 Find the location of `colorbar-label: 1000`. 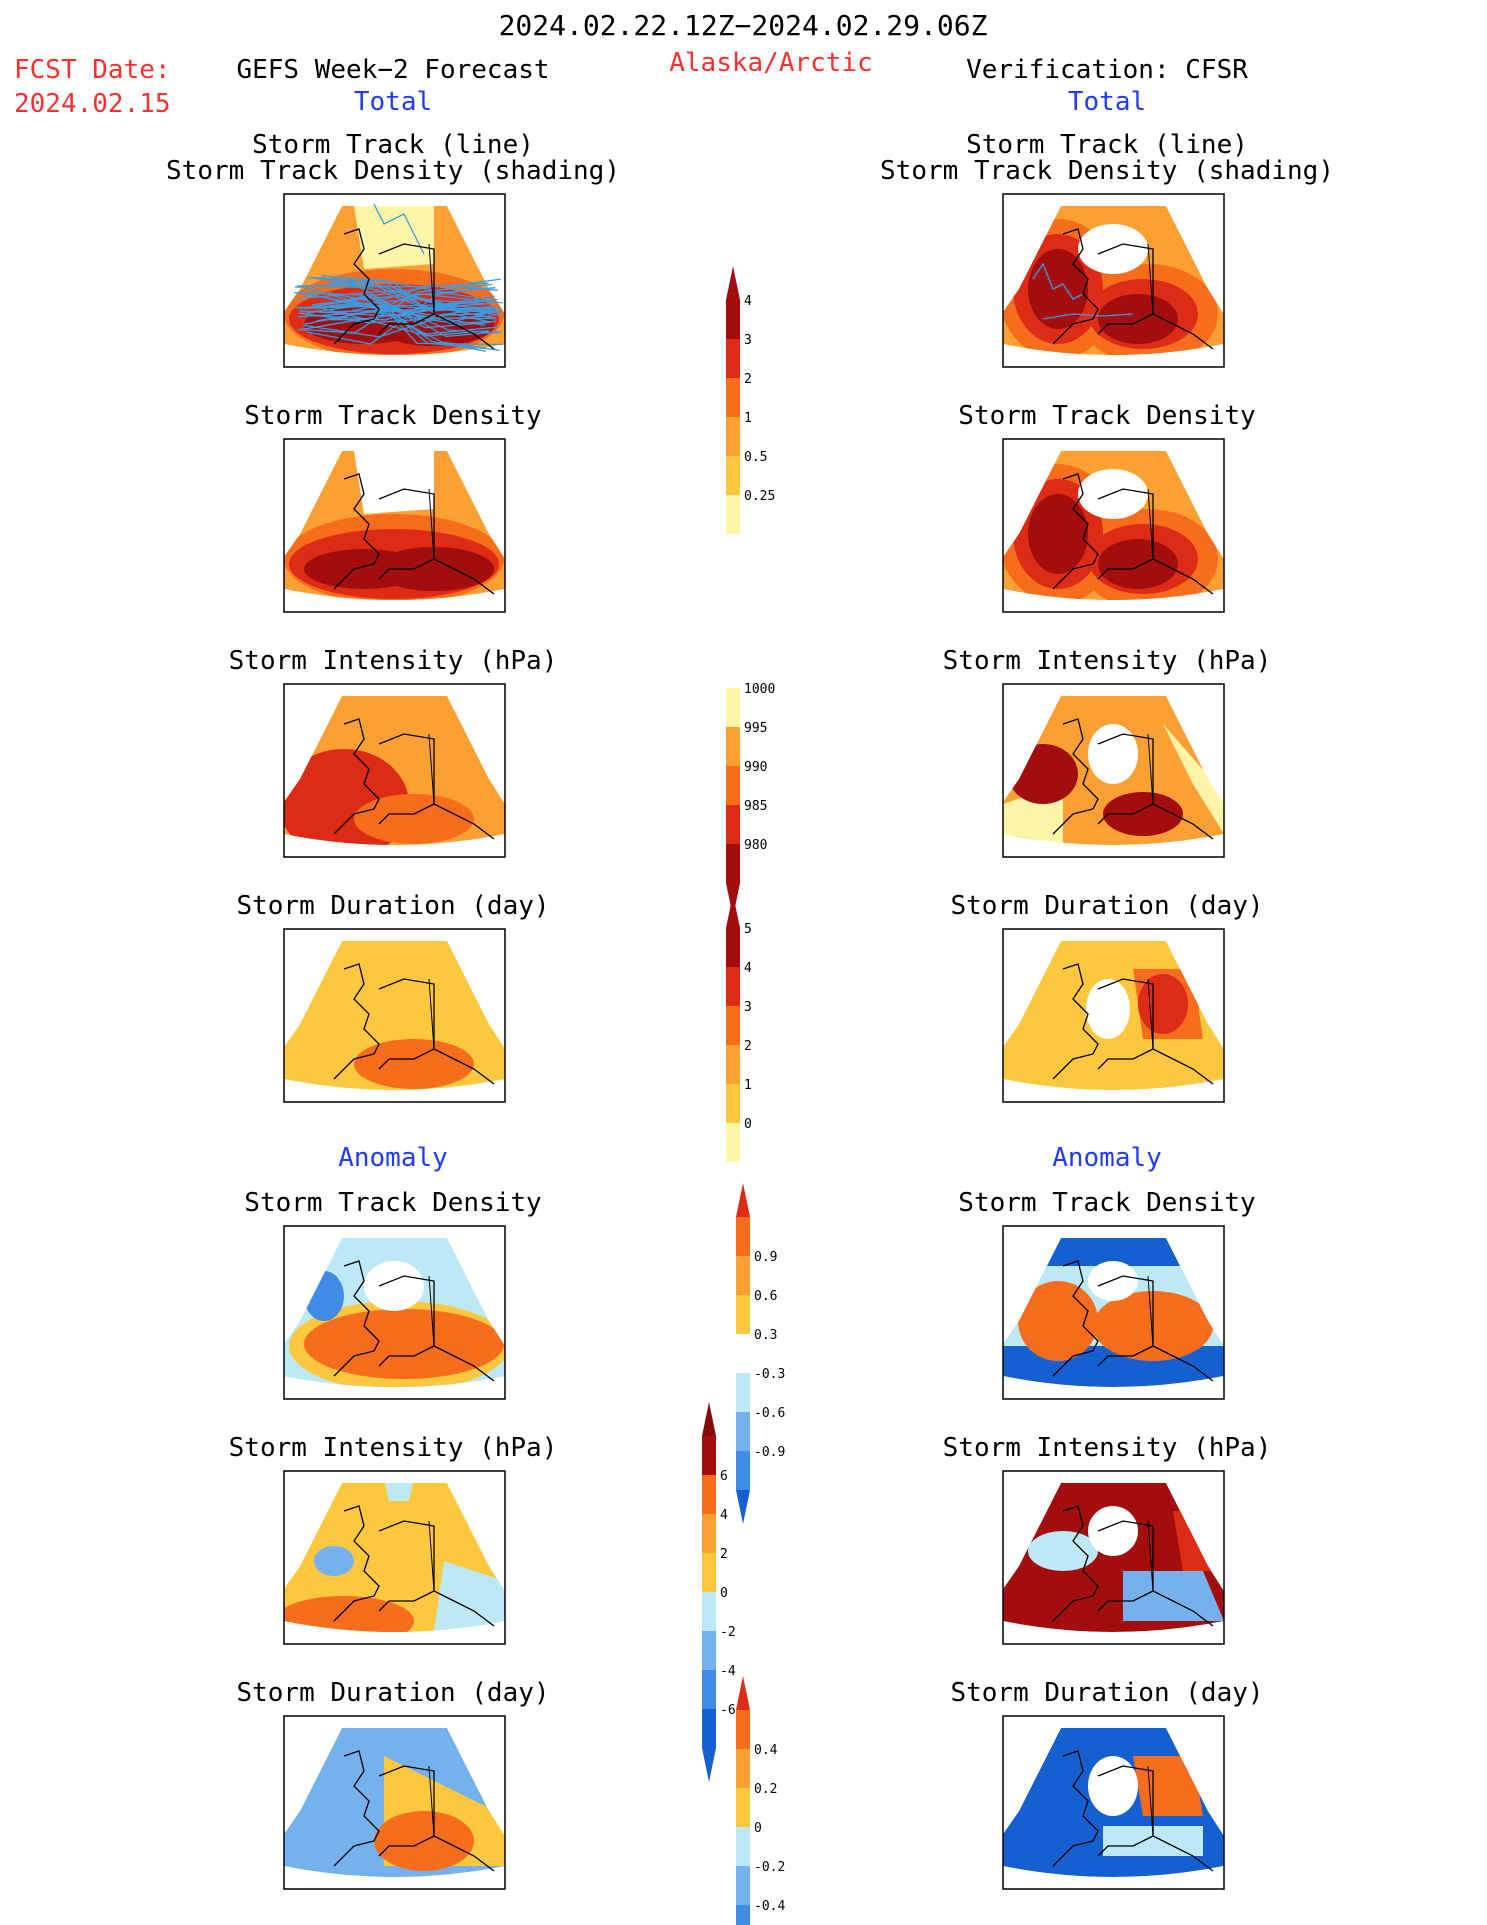

colorbar-label: 1000 is located at coordinates (759, 689).